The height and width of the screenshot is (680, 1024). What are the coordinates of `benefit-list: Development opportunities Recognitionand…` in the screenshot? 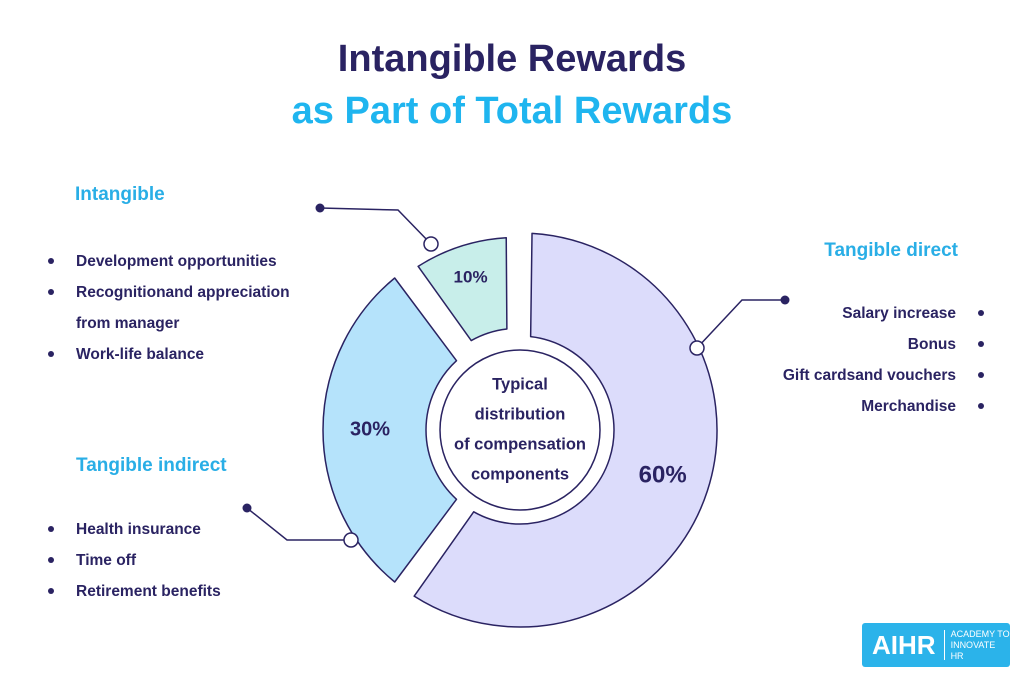 It's located at (183, 308).